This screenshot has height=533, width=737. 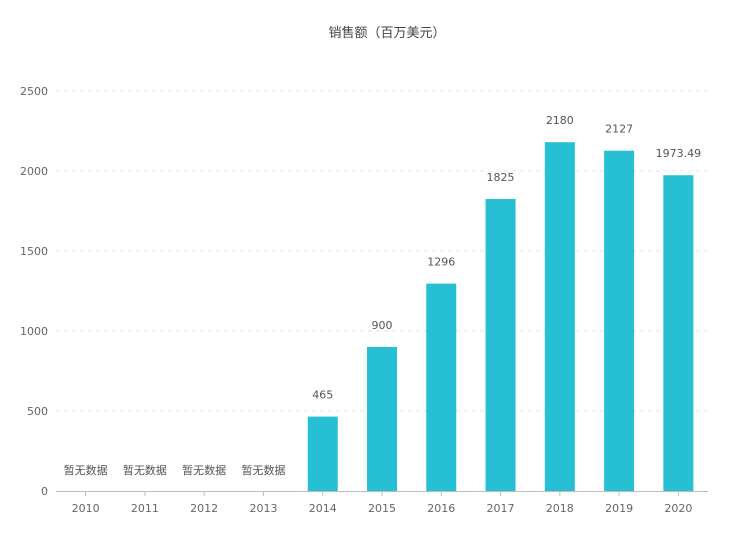 What do you see at coordinates (619, 508) in the screenshot?
I see `x-tick-label: 2019` at bounding box center [619, 508].